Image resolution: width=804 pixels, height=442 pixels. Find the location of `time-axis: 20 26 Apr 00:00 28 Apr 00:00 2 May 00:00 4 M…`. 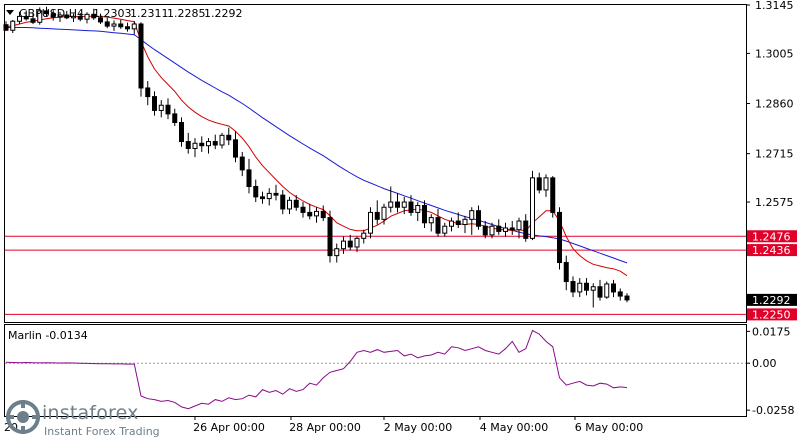

time-axis: 20 26 Apr 00:00 28 Apr 00:00 2 May 00:00 4 M… is located at coordinates (323, 425).